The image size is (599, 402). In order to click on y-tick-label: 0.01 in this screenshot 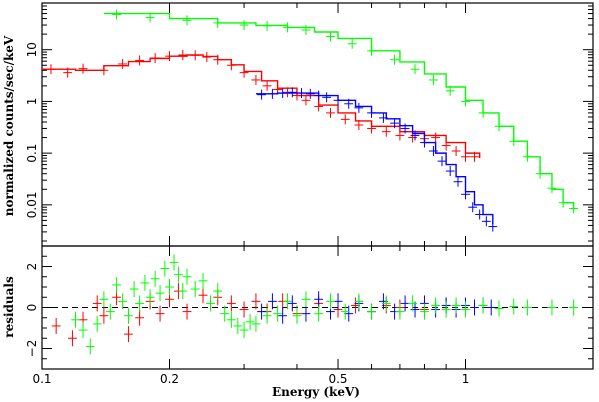, I will do `click(32, 204)`.